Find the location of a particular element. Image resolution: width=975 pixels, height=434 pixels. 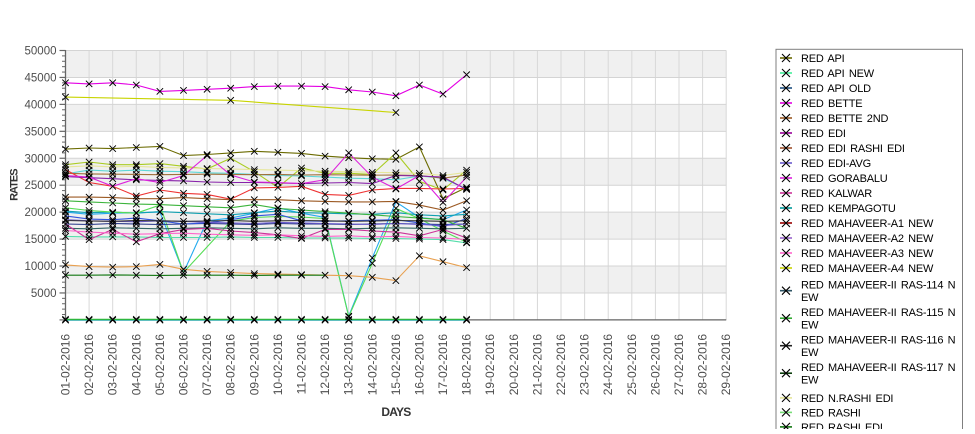

svg-text: 30000 is located at coordinates (41, 159).